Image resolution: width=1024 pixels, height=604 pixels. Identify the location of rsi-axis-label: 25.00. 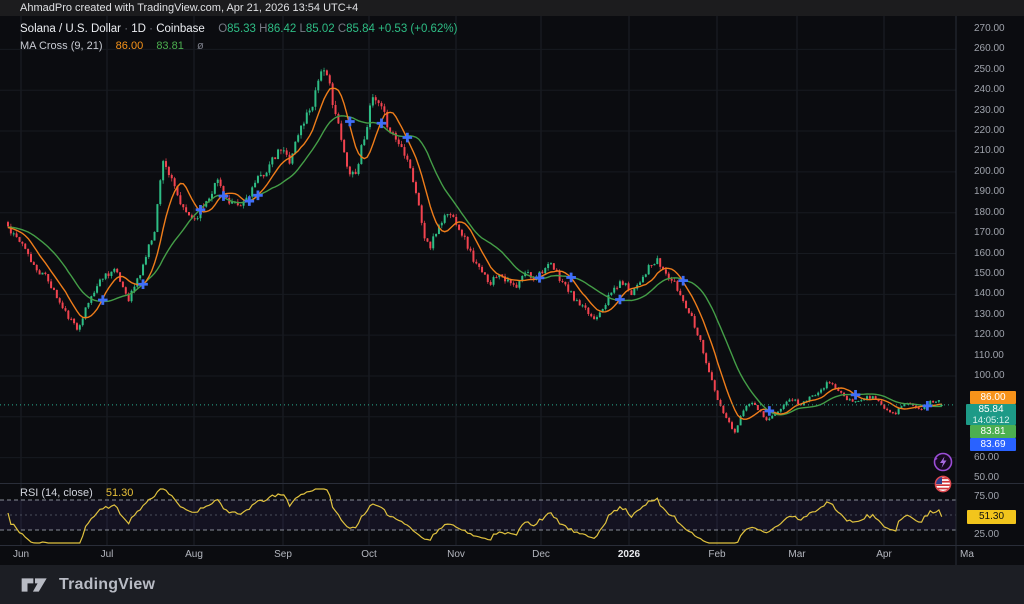
(987, 534).